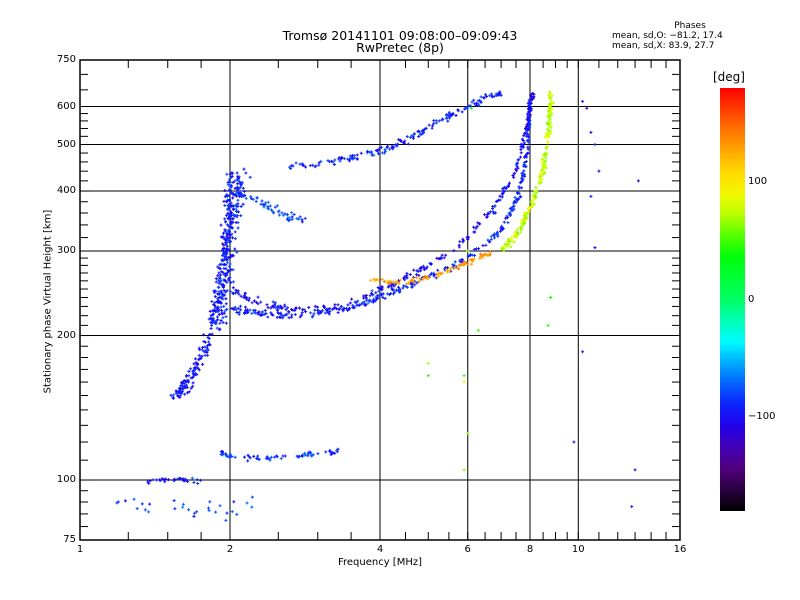 This screenshot has width=800, height=600. Describe the element at coordinates (667, 36) in the screenshot. I see `stats-o-mode: mean, sd,O: −81.2, 17.4` at that location.